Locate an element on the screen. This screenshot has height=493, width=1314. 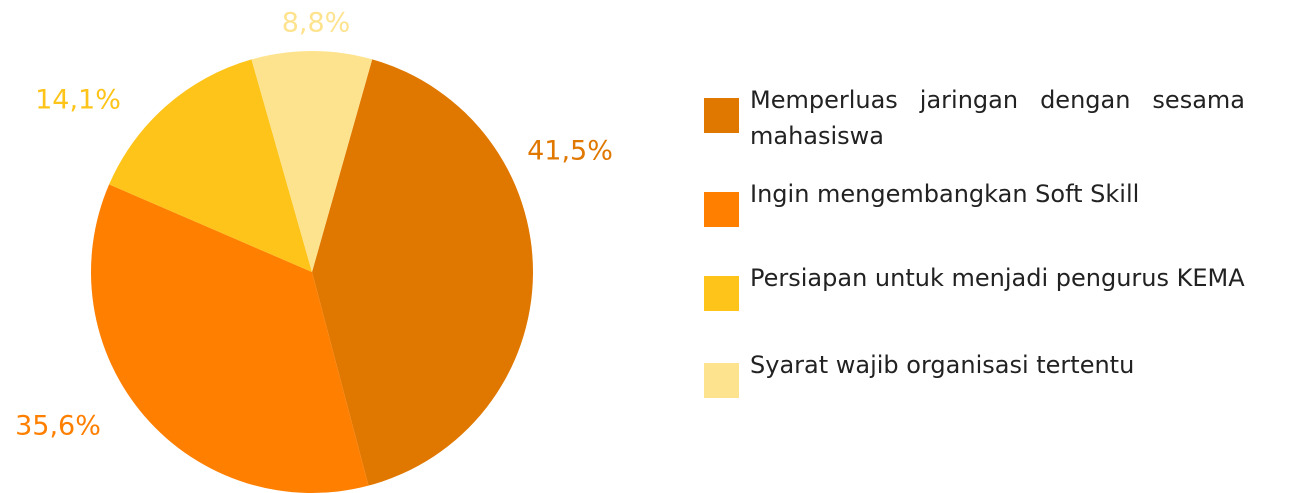
value-label: 8,8% is located at coordinates (316, 23).